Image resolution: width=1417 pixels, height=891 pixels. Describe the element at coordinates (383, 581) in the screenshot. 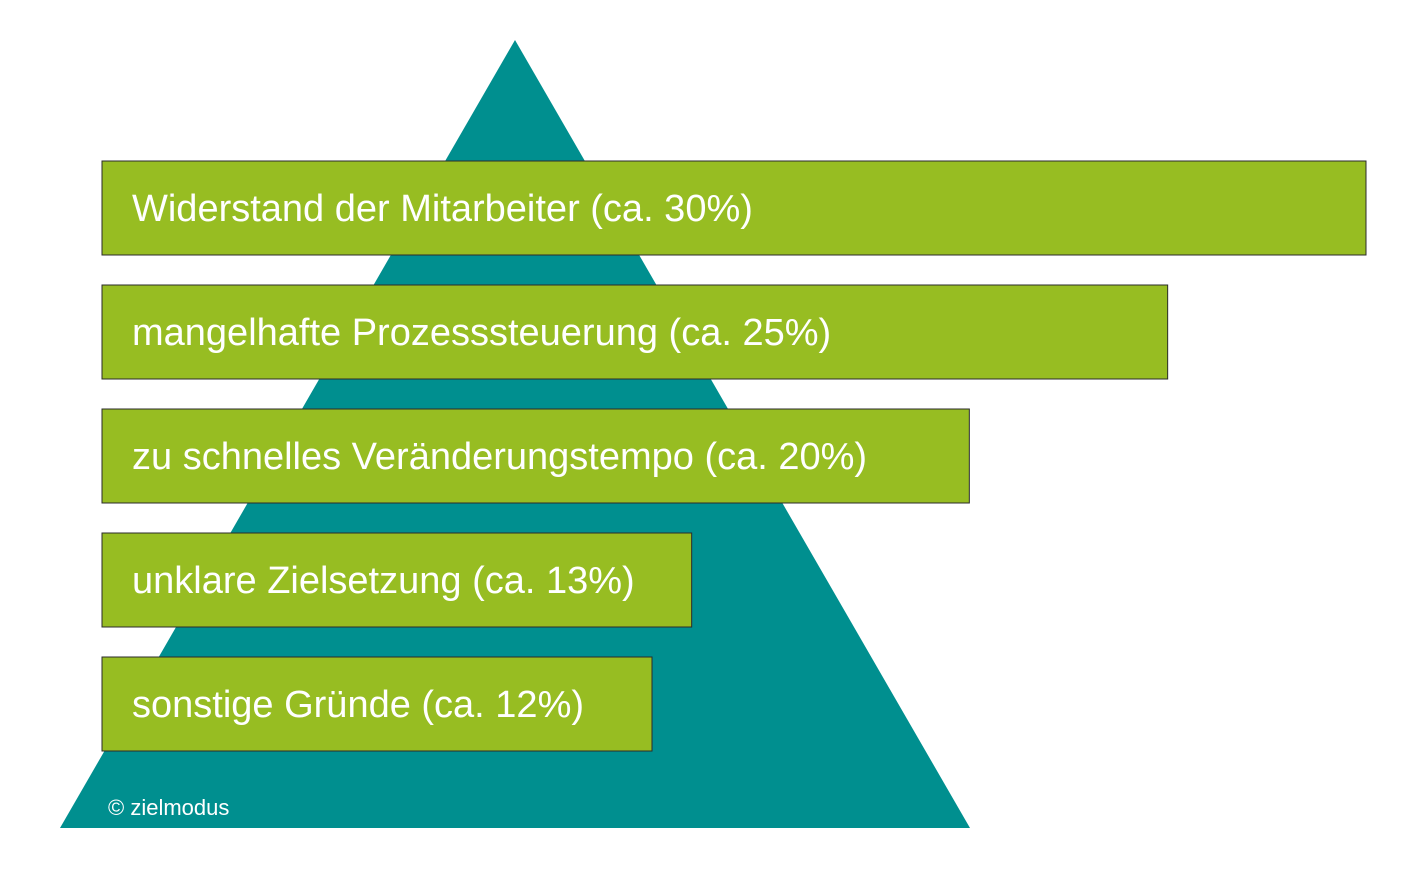

I see `bar-label-4: unklare Zielsetzung (ca. 13%)` at that location.